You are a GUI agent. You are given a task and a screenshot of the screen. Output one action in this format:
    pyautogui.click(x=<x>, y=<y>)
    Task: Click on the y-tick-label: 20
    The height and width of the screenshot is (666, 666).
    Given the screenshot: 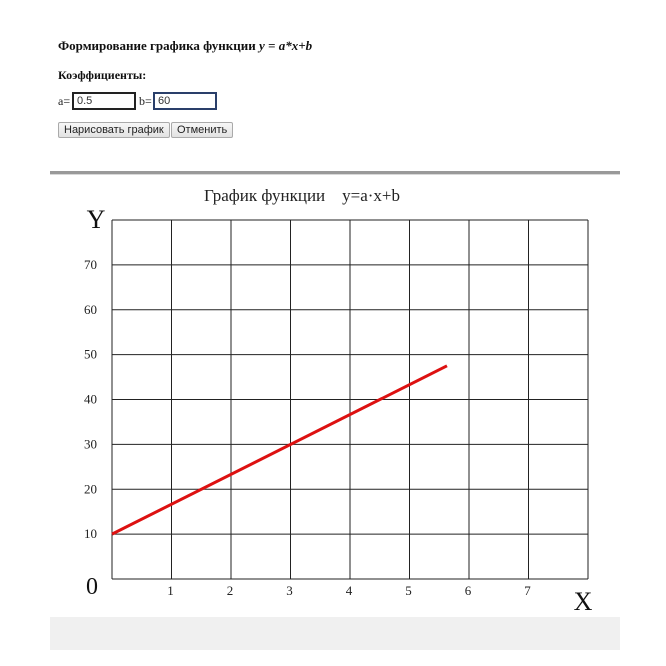 What is the action you would take?
    pyautogui.click(x=90, y=488)
    